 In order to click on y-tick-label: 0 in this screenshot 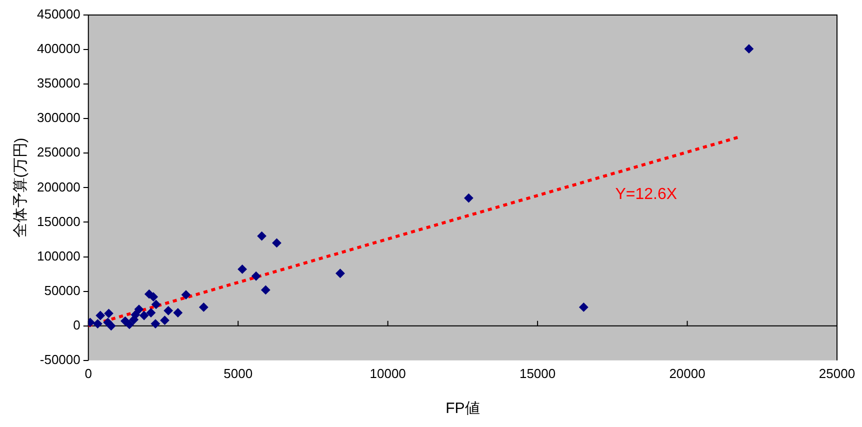, I will do `click(76, 324)`.